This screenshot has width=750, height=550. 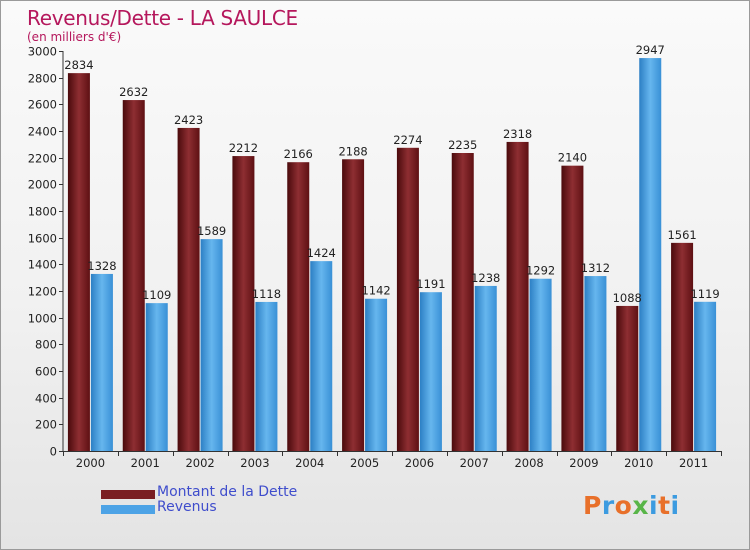 I want to click on chart-title: Revenus/Dette - LA SAULCE, so click(x=162, y=18).